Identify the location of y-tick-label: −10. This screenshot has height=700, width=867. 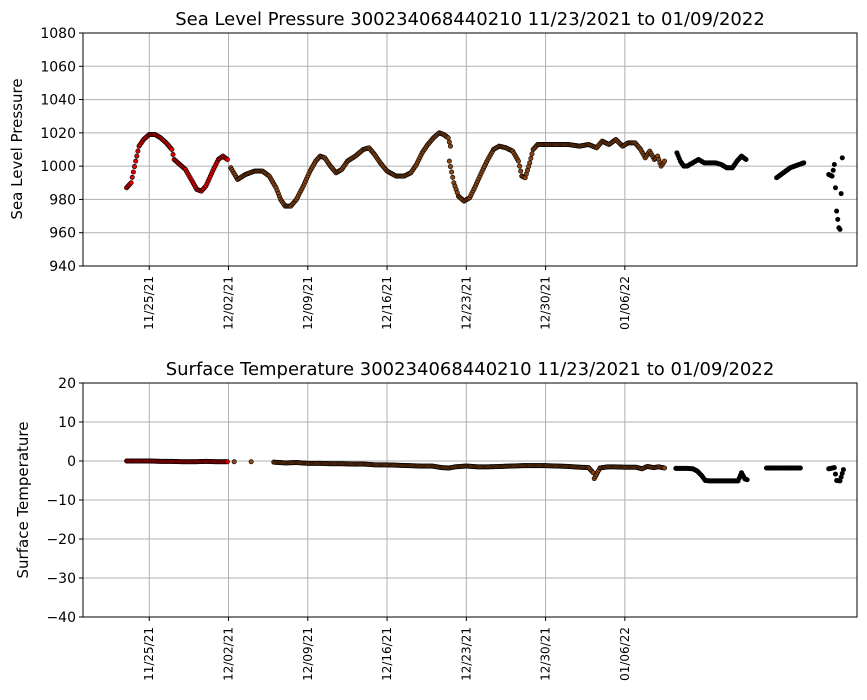
(61, 501).